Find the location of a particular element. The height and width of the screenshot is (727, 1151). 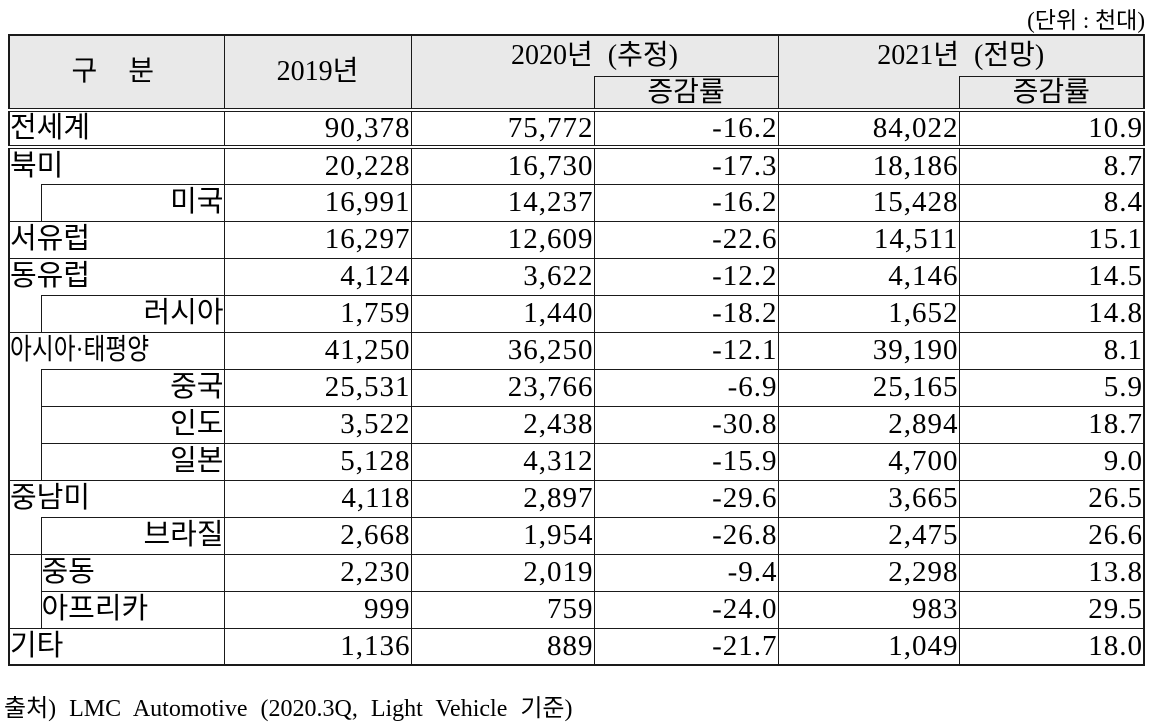

latin-america-value-2019: 4,118 is located at coordinates (317, 498).